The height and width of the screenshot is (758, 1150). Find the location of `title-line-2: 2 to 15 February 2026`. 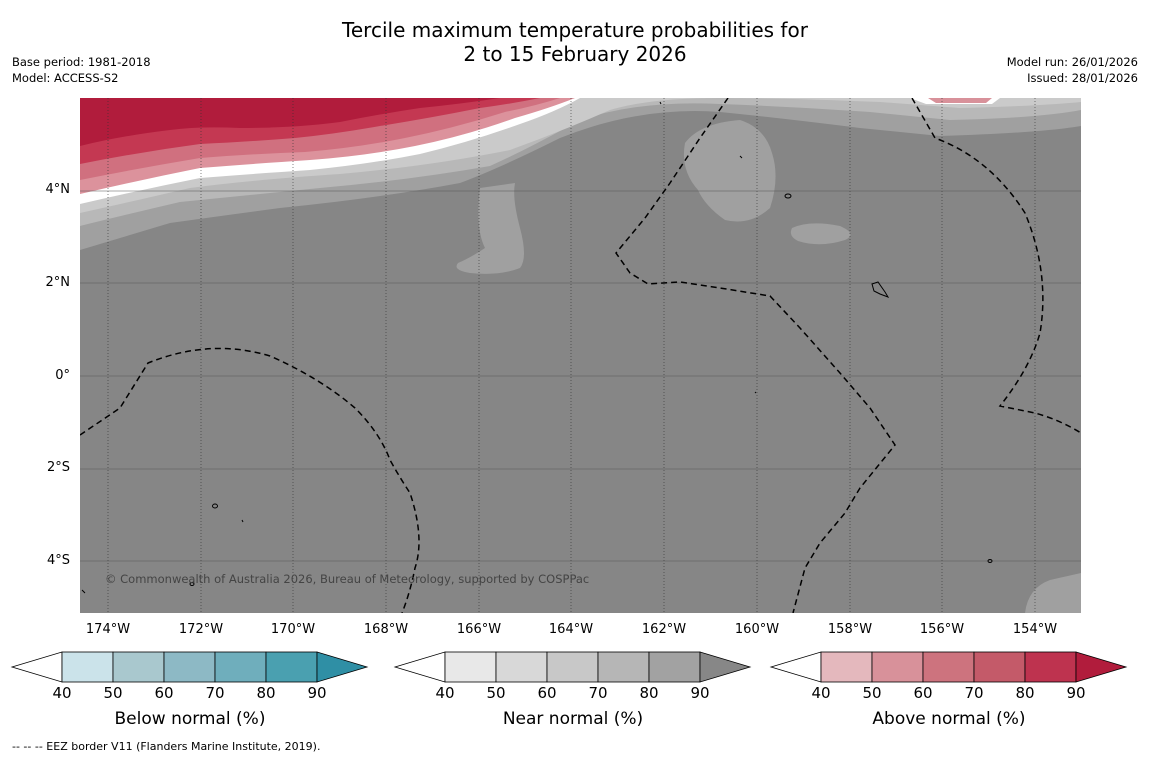

title-line-2: 2 to 15 February 2026 is located at coordinates (575, 54).